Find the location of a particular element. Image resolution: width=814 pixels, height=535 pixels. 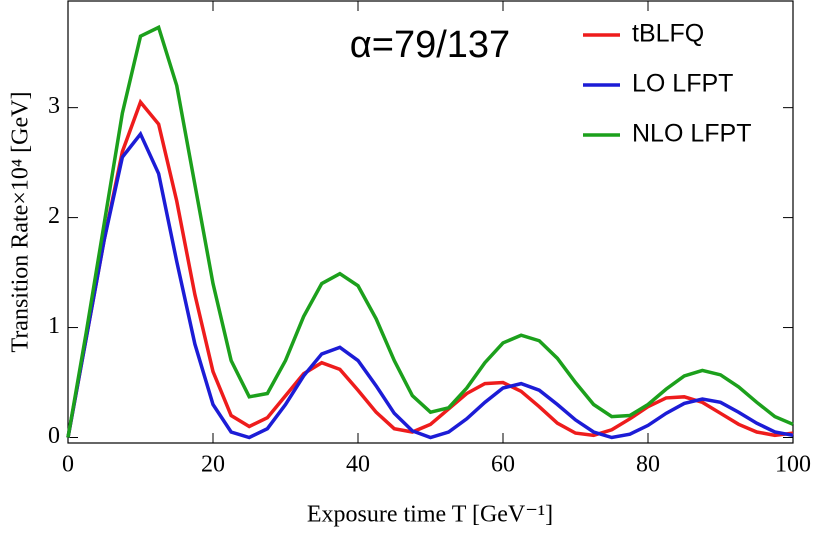

x-axis-label: Exposure time T [GeV⁻¹] is located at coordinates (430, 515).